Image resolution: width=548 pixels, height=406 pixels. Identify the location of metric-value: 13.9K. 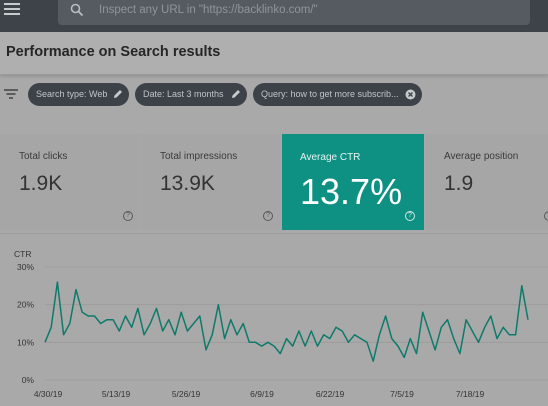
(187, 183).